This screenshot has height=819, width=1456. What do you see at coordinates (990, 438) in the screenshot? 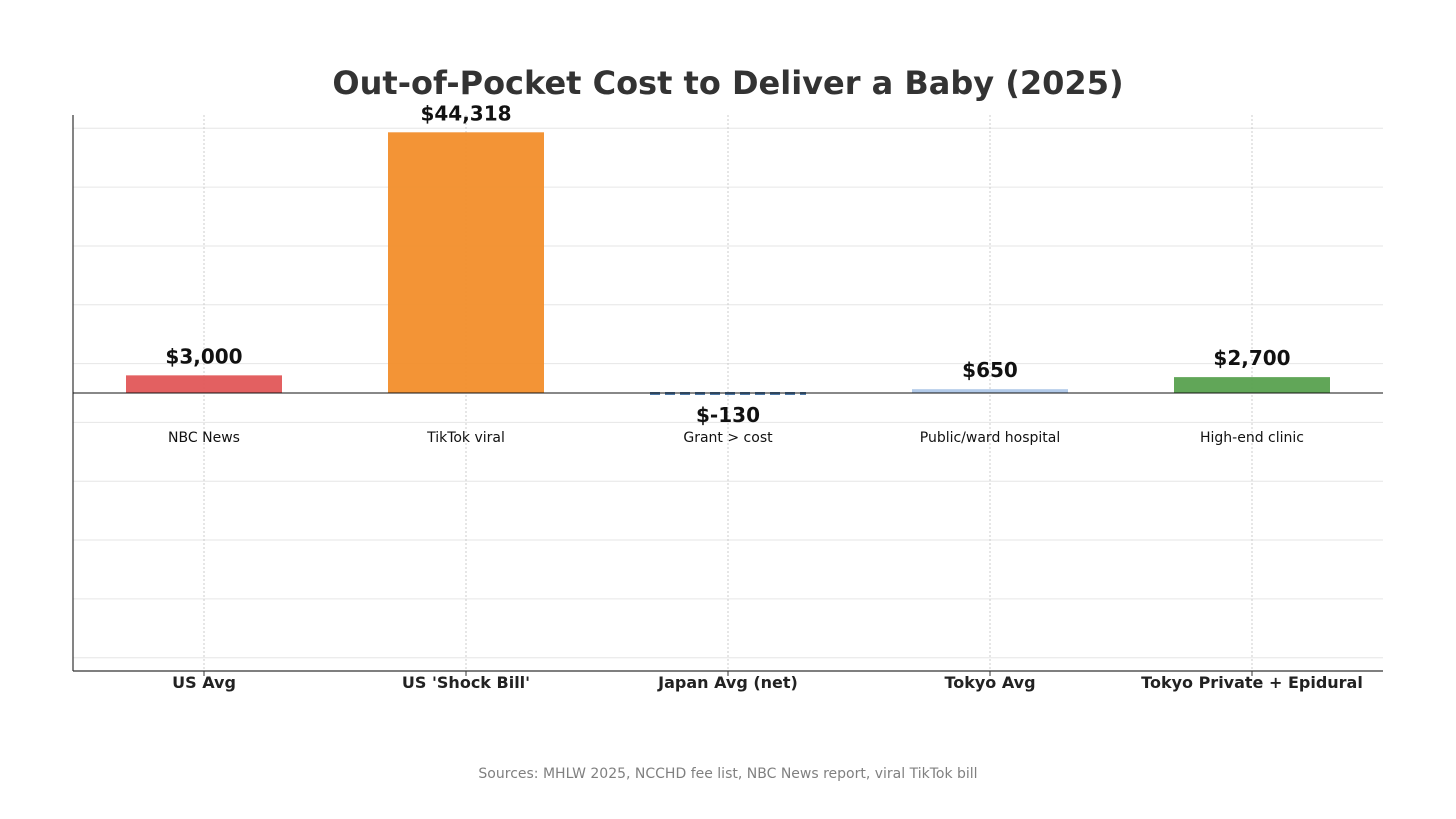
I see `bar-annotation: Public/ward hospital` at bounding box center [990, 438].